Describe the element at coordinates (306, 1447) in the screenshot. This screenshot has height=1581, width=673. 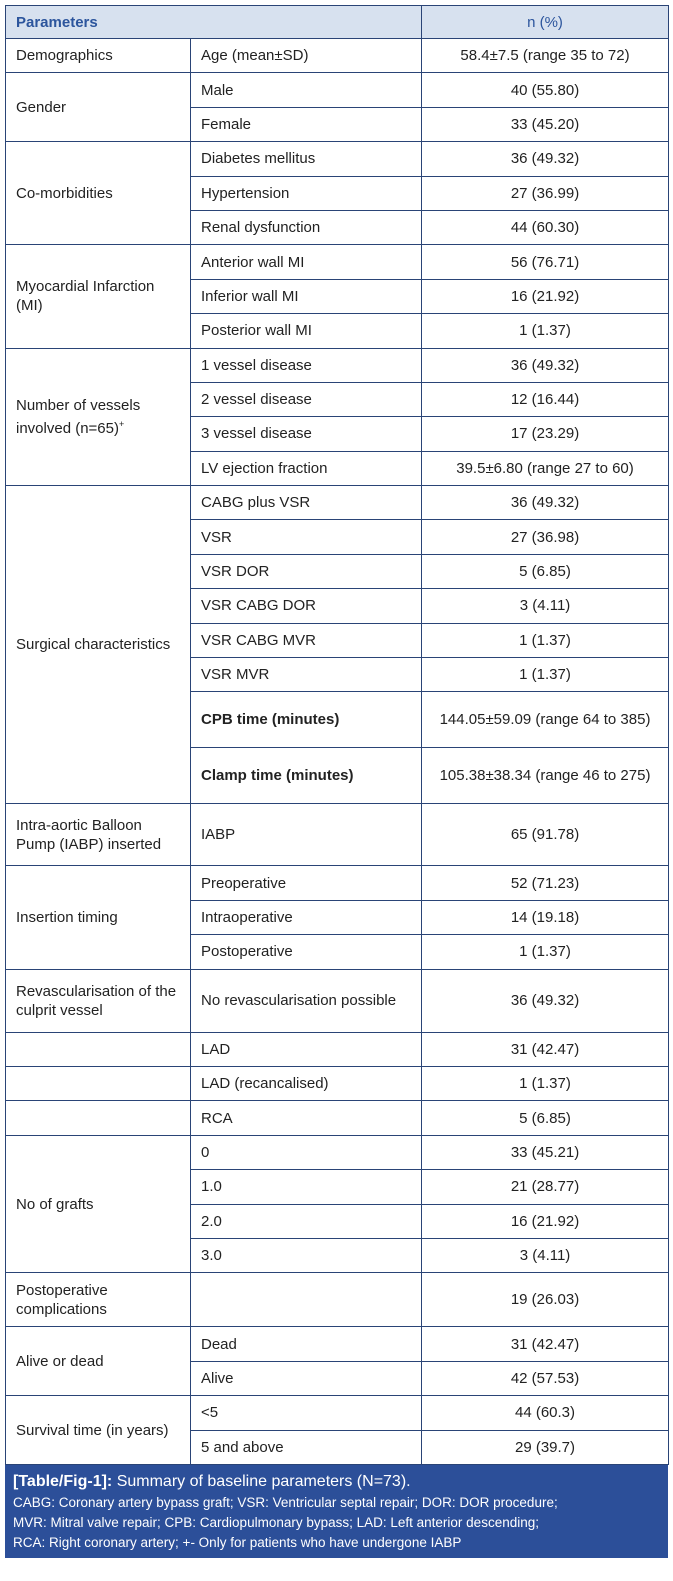
I see `parameter-cell: 5 and above` at that location.